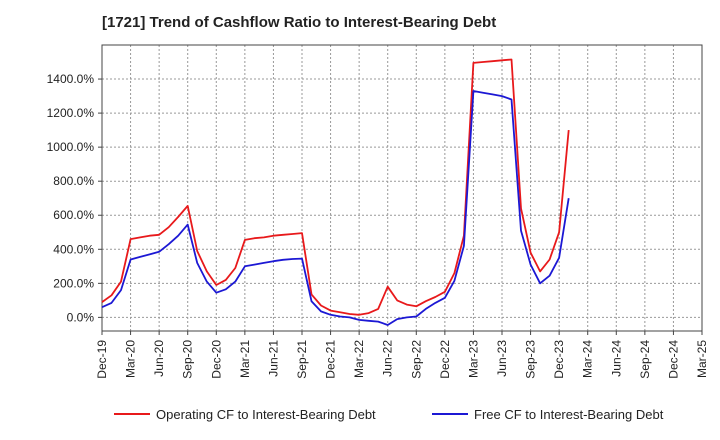  Describe the element at coordinates (266, 414) in the screenshot. I see `legend-label-1: Operating CF to Interest-Bearing Debt` at that location.